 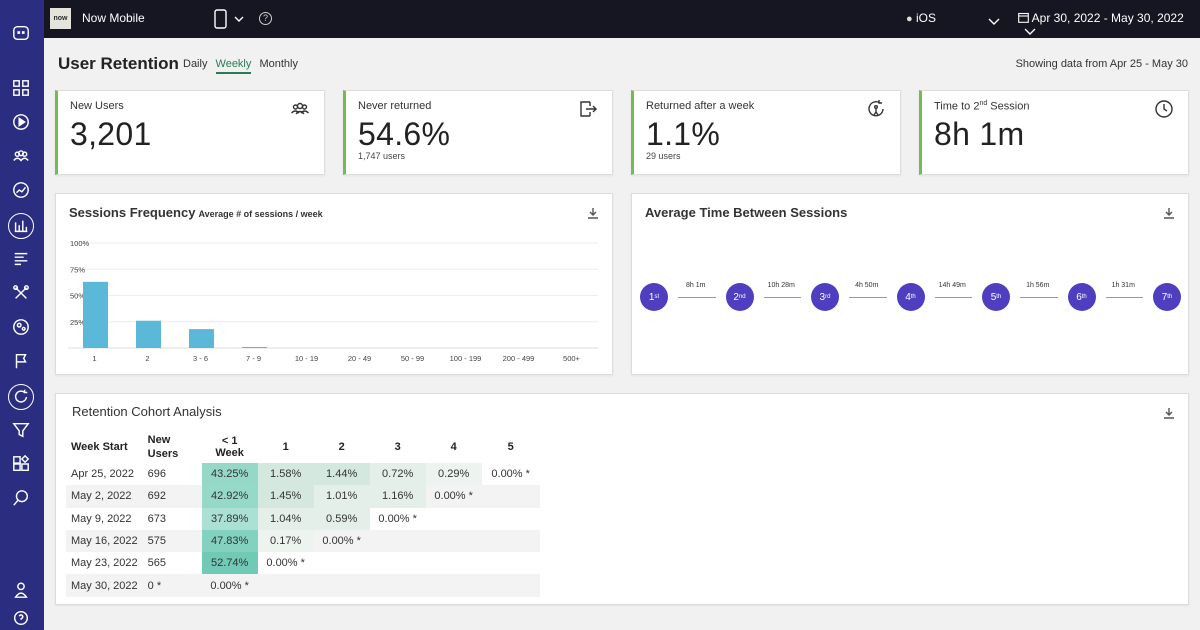 What do you see at coordinates (104, 585) in the screenshot?
I see `week-start-cell: May 30, 2022` at bounding box center [104, 585].